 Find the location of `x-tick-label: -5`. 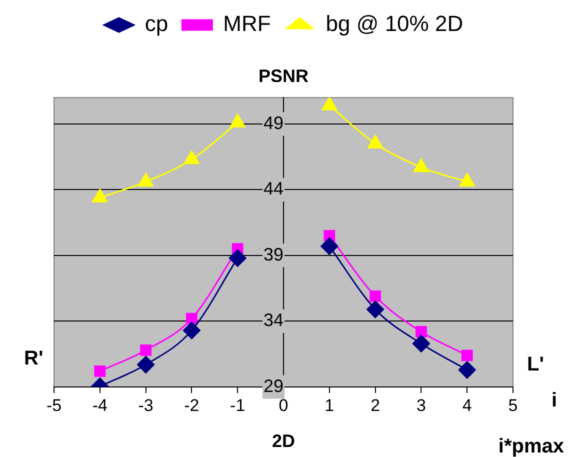

x-tick-label: -5 is located at coordinates (54, 405).